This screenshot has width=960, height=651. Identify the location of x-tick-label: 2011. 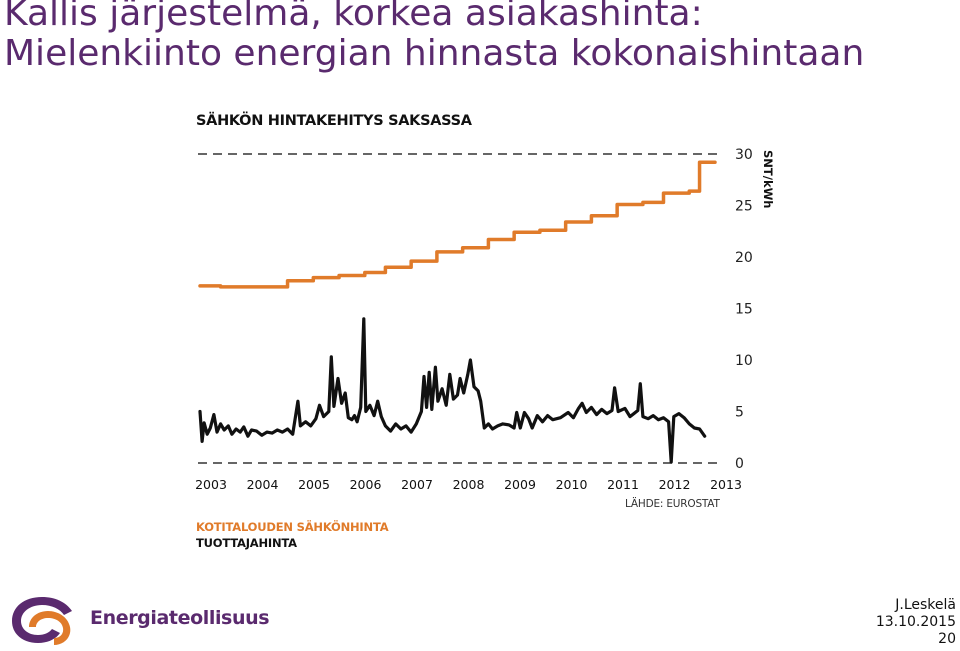
(623, 484).